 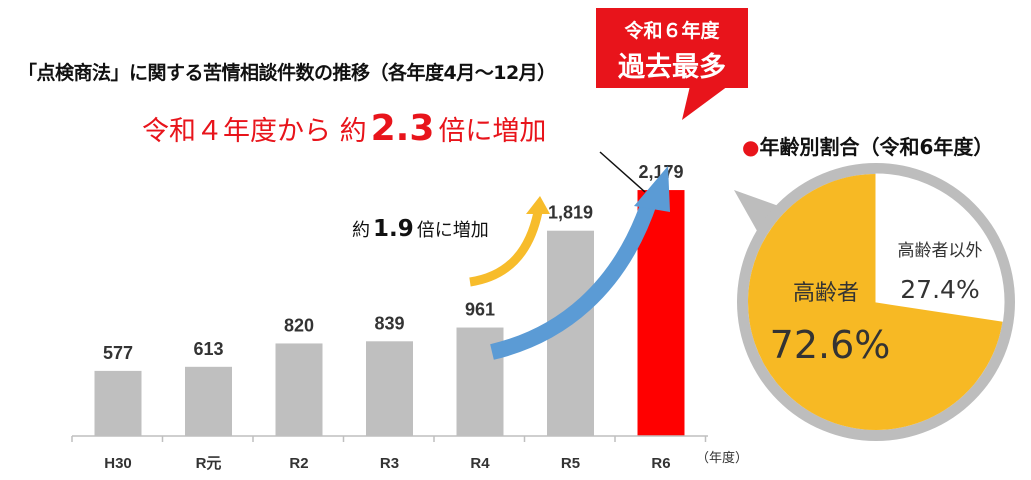 What do you see at coordinates (299, 325) in the screenshot?
I see `bar-value-label: 820` at bounding box center [299, 325].